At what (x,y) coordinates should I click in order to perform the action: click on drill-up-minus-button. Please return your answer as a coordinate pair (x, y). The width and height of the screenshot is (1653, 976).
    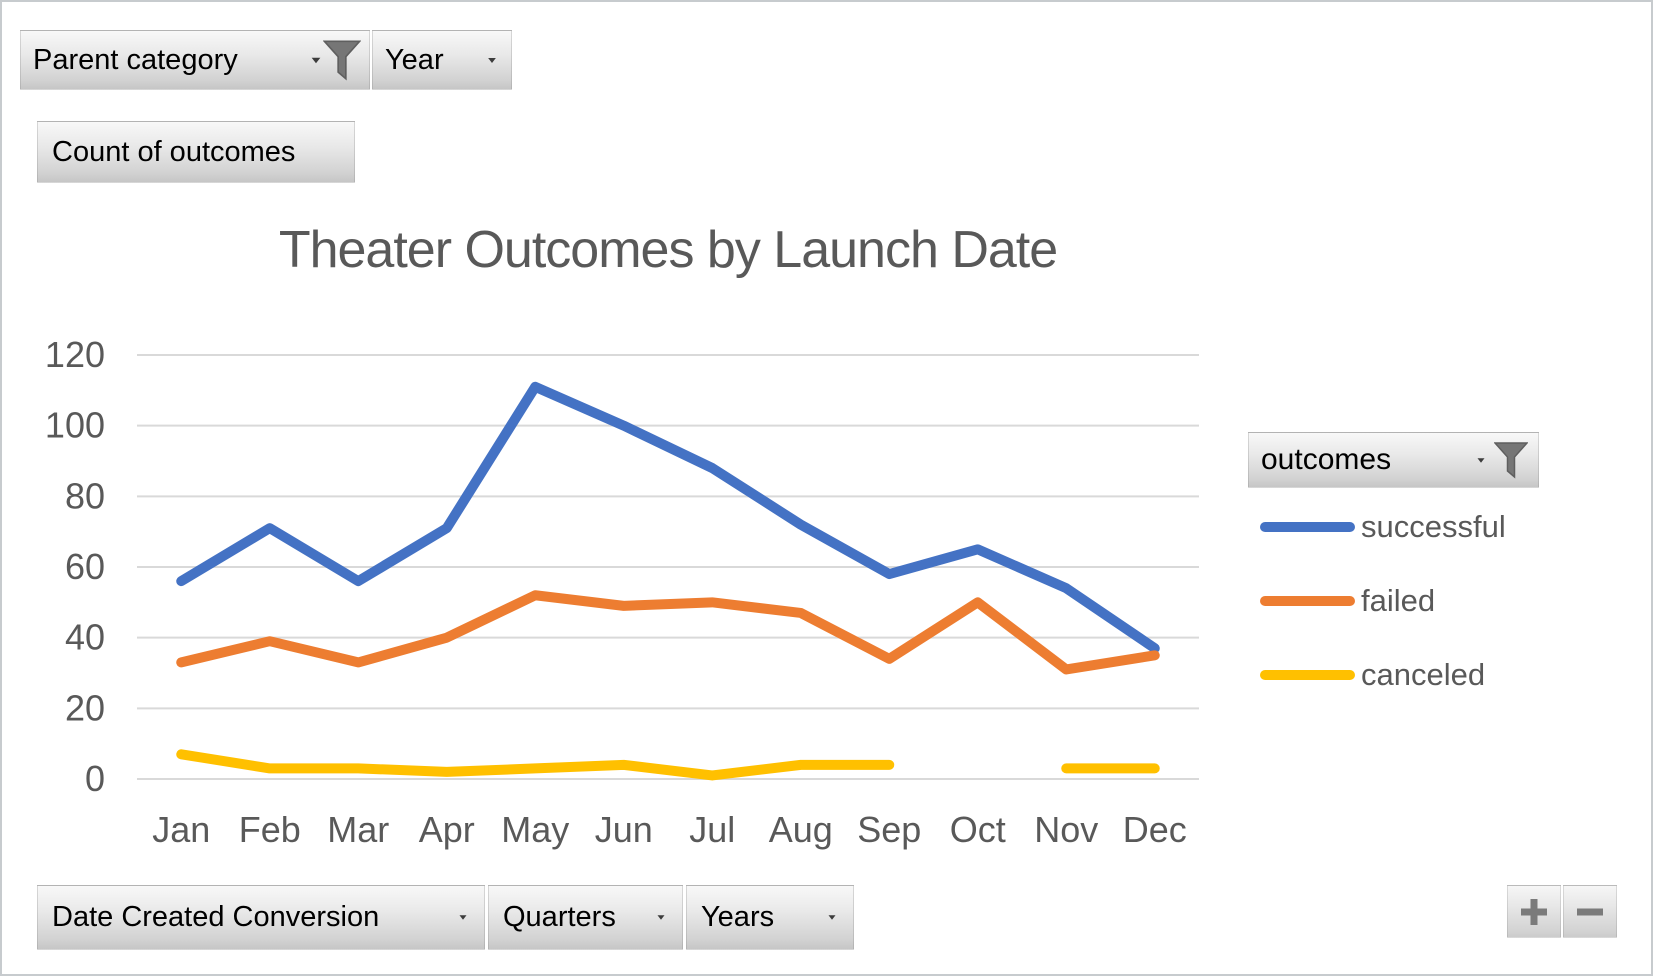
    Looking at the image, I should click on (1590, 911).